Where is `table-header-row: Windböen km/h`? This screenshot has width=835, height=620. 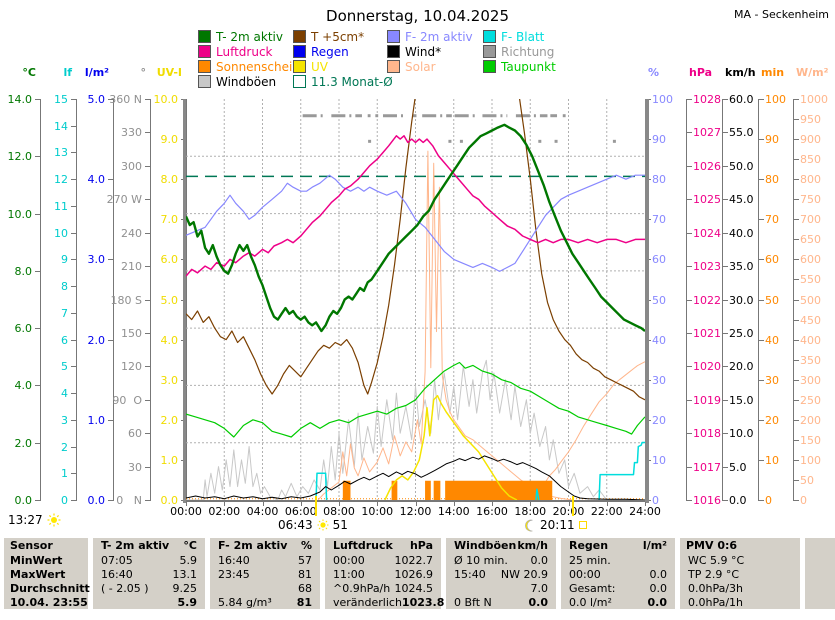
table-header-row: Windböen km/h is located at coordinates (501, 545).